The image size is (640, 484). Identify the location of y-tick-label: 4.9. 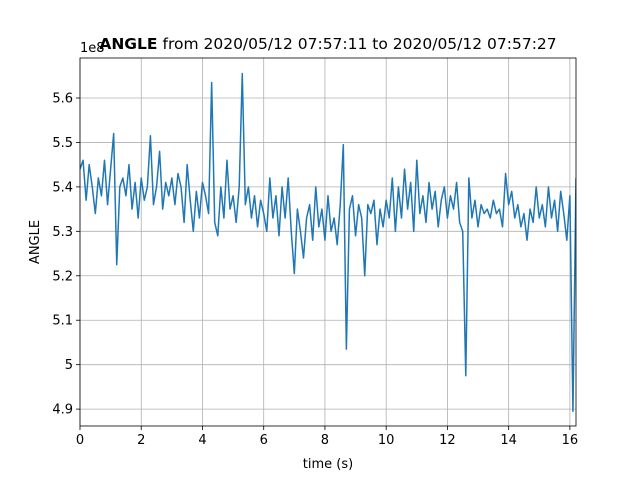
(62, 410).